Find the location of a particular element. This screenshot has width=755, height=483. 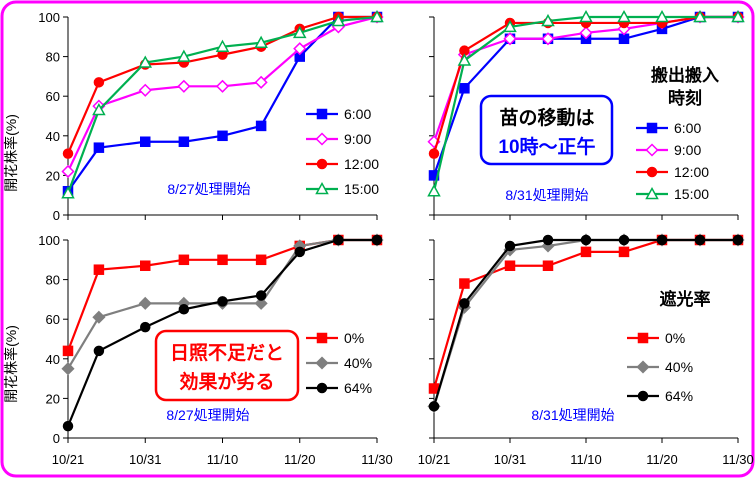

callout-sunlight: 日照不足だと 効果が劣る is located at coordinates (227, 365).